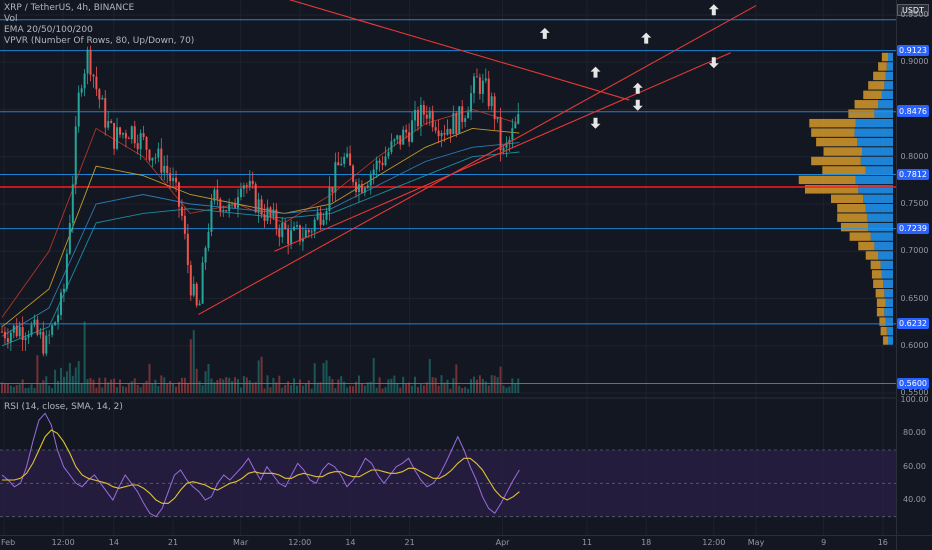  Describe the element at coordinates (409, 542) in the screenshot. I see `time-tick-label: 21` at that location.